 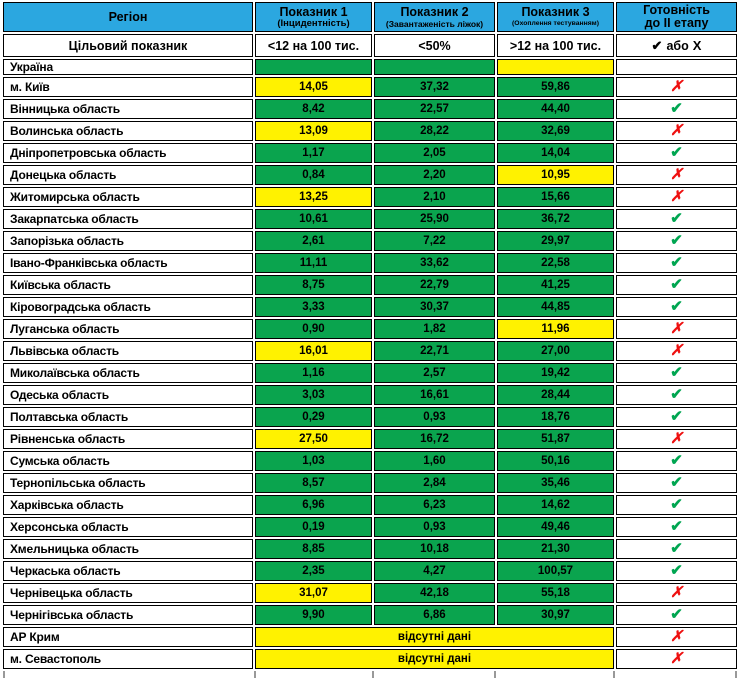 What do you see at coordinates (434, 637) in the screenshot?
I see `no-data-cell: відсутні дані` at bounding box center [434, 637].